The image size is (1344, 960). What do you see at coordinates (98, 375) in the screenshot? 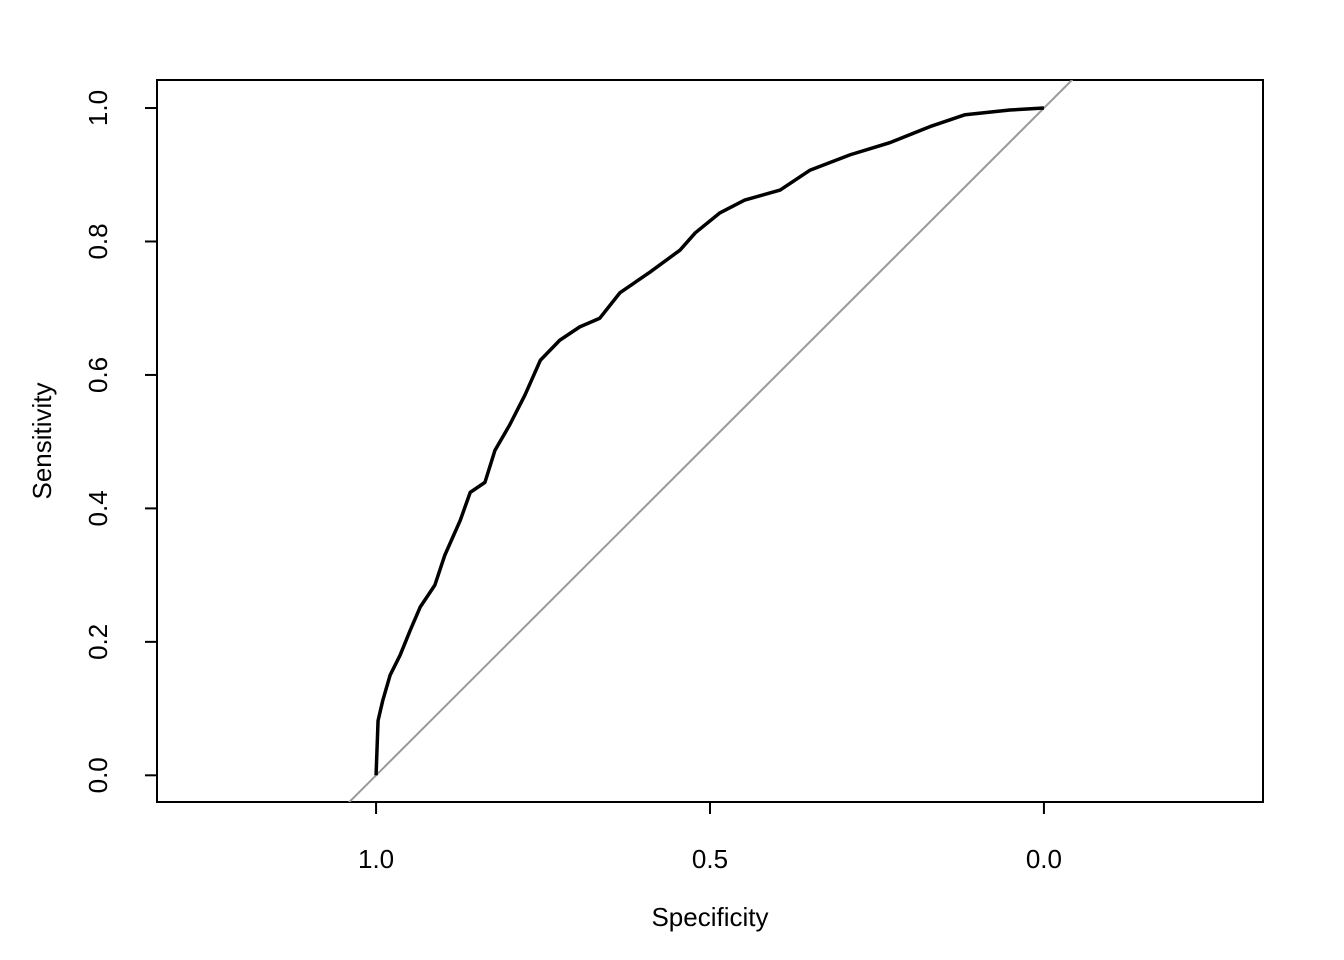
I see `y-tick-label: 0.6` at bounding box center [98, 375].